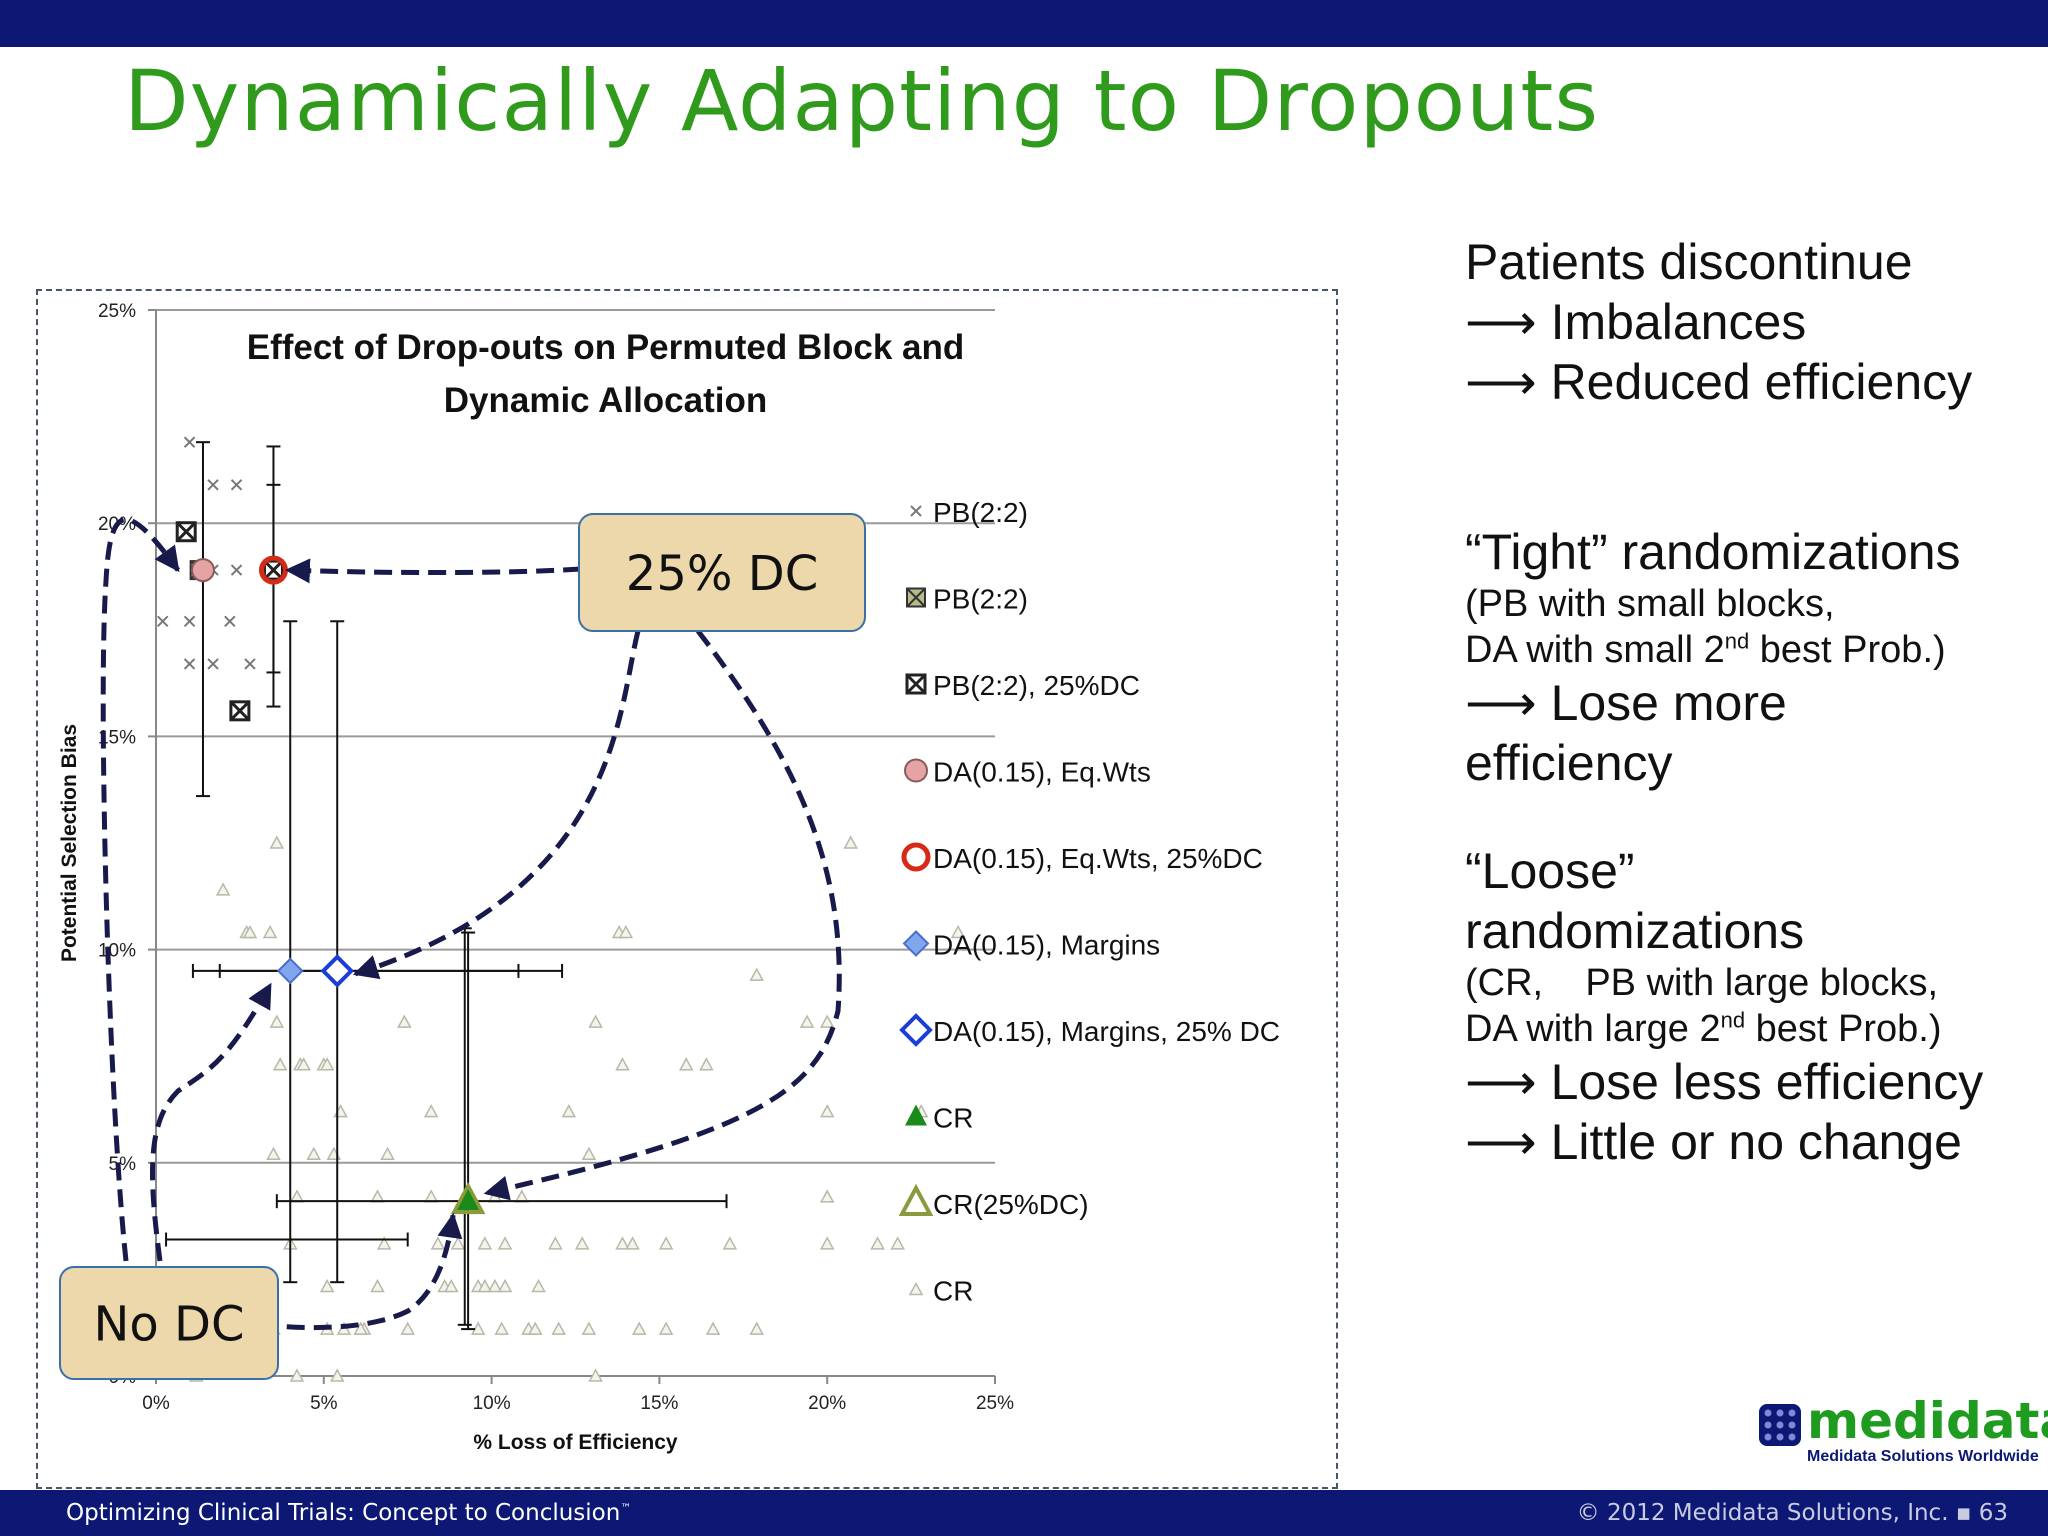 The height and width of the screenshot is (1536, 2048). I want to click on note-text: DA with large 2, so click(1593, 1028).